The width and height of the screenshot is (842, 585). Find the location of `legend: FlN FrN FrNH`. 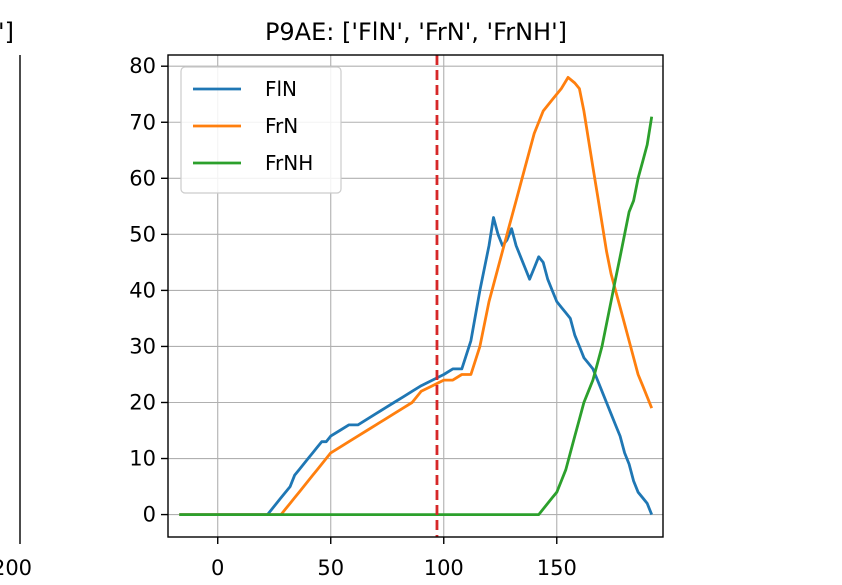

legend: FlN FrN FrNH is located at coordinates (261, 130).